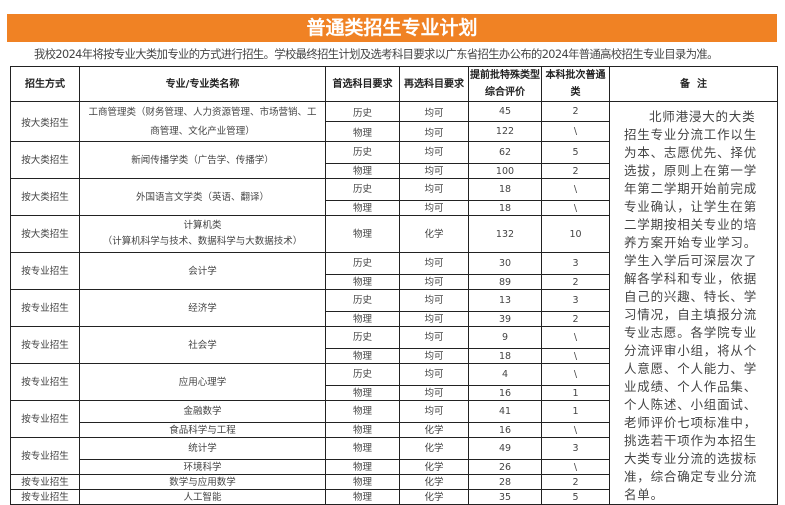 Image resolution: width=785 pixels, height=505 pixels. I want to click on early-batch-quota: 28, so click(505, 482).